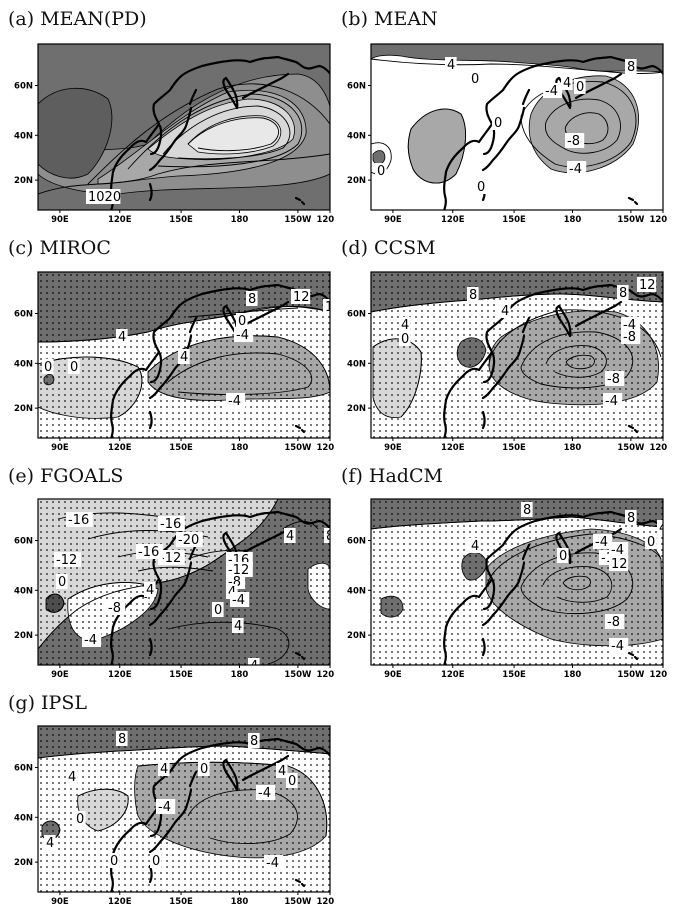 Image resolution: width=674 pixels, height=904 pixels. What do you see at coordinates (66, 476) in the screenshot?
I see `panel-title-e: (e) FGOALS` at bounding box center [66, 476].